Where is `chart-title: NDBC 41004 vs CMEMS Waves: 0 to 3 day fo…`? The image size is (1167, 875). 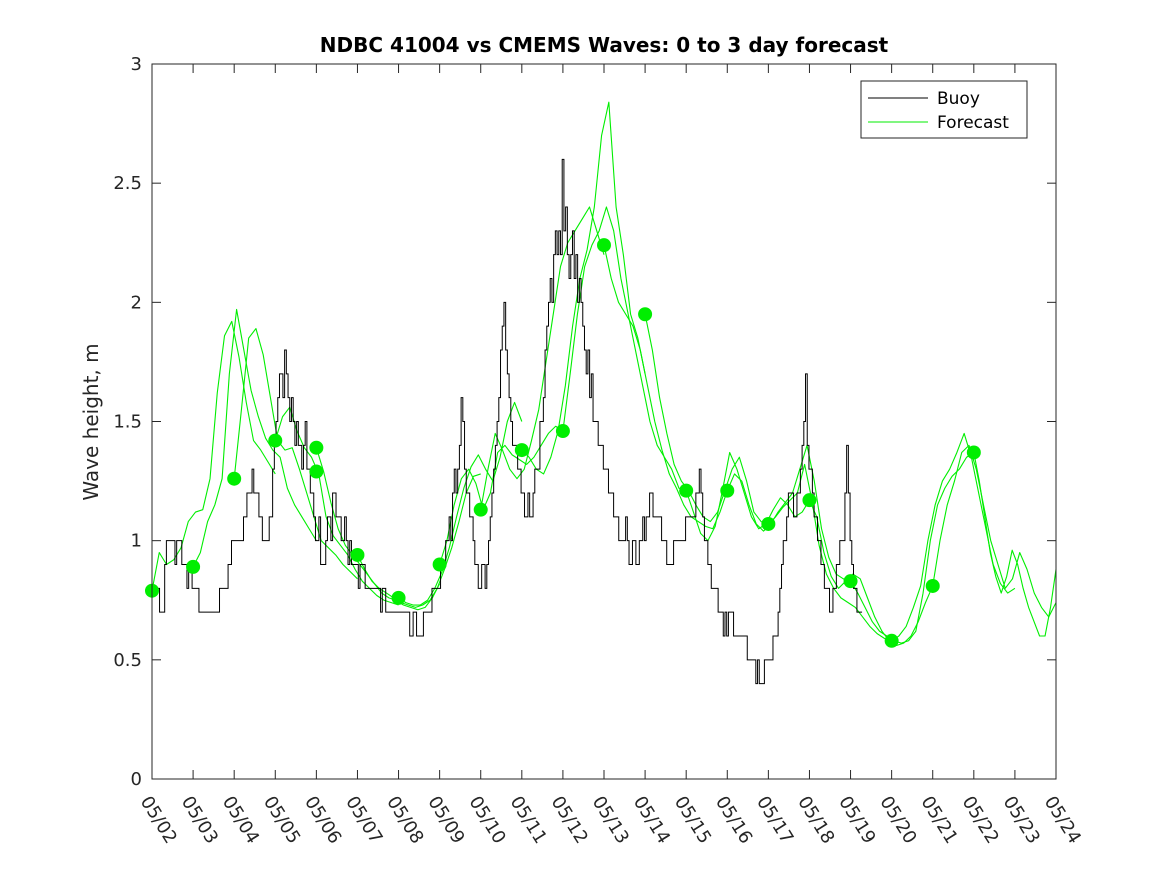 chart-title: NDBC 41004 vs CMEMS Waves: 0 to 3 day fo… is located at coordinates (604, 45).